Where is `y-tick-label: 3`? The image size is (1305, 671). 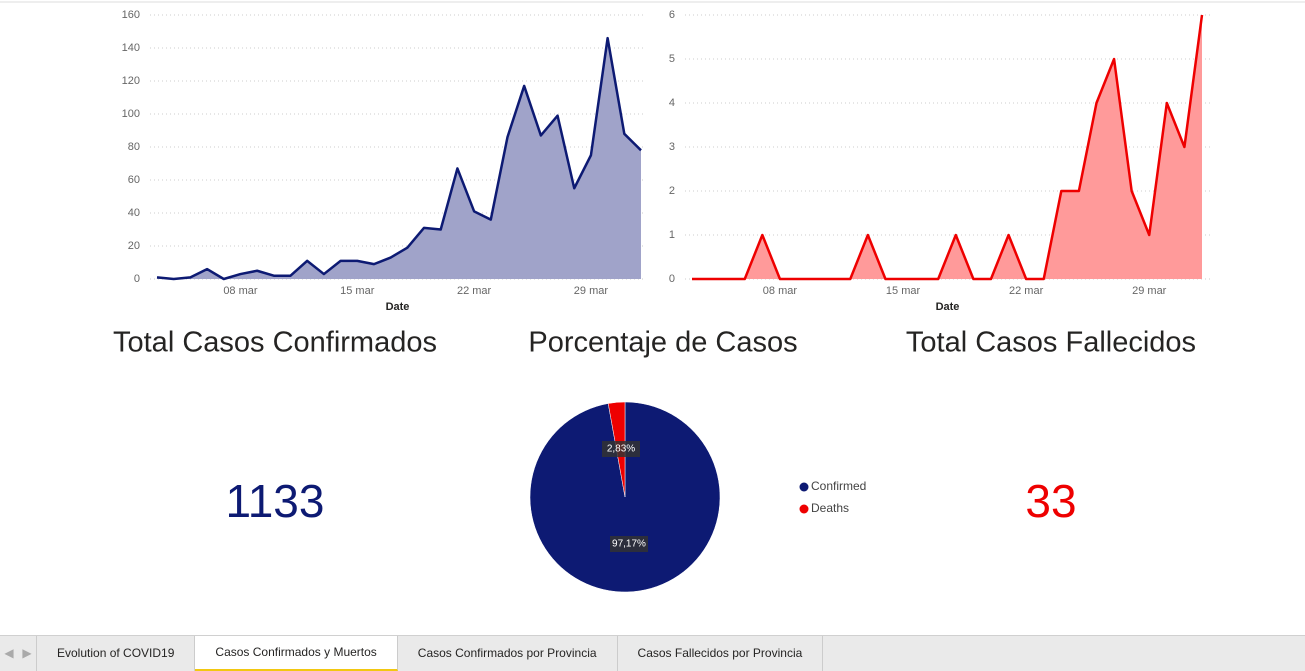
y-tick-label: 3 is located at coordinates (672, 147).